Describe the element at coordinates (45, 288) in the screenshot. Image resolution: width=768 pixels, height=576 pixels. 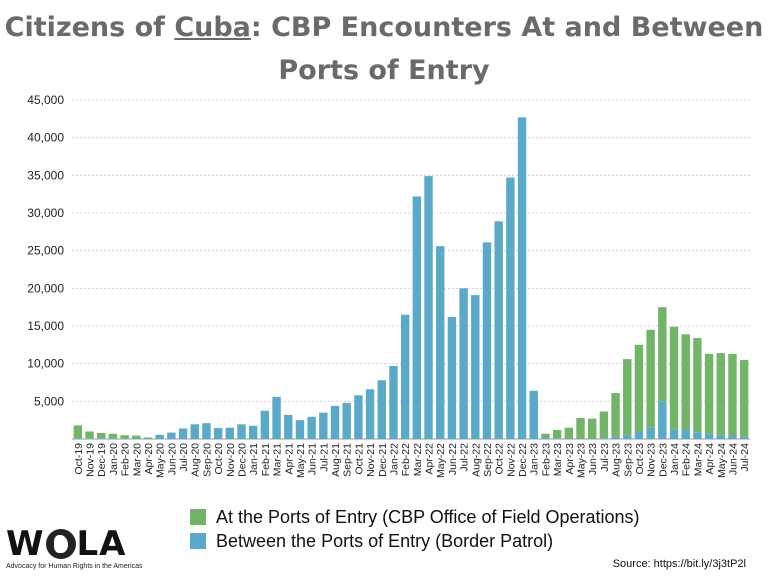
I see `y-tick-label: 20,000` at that location.